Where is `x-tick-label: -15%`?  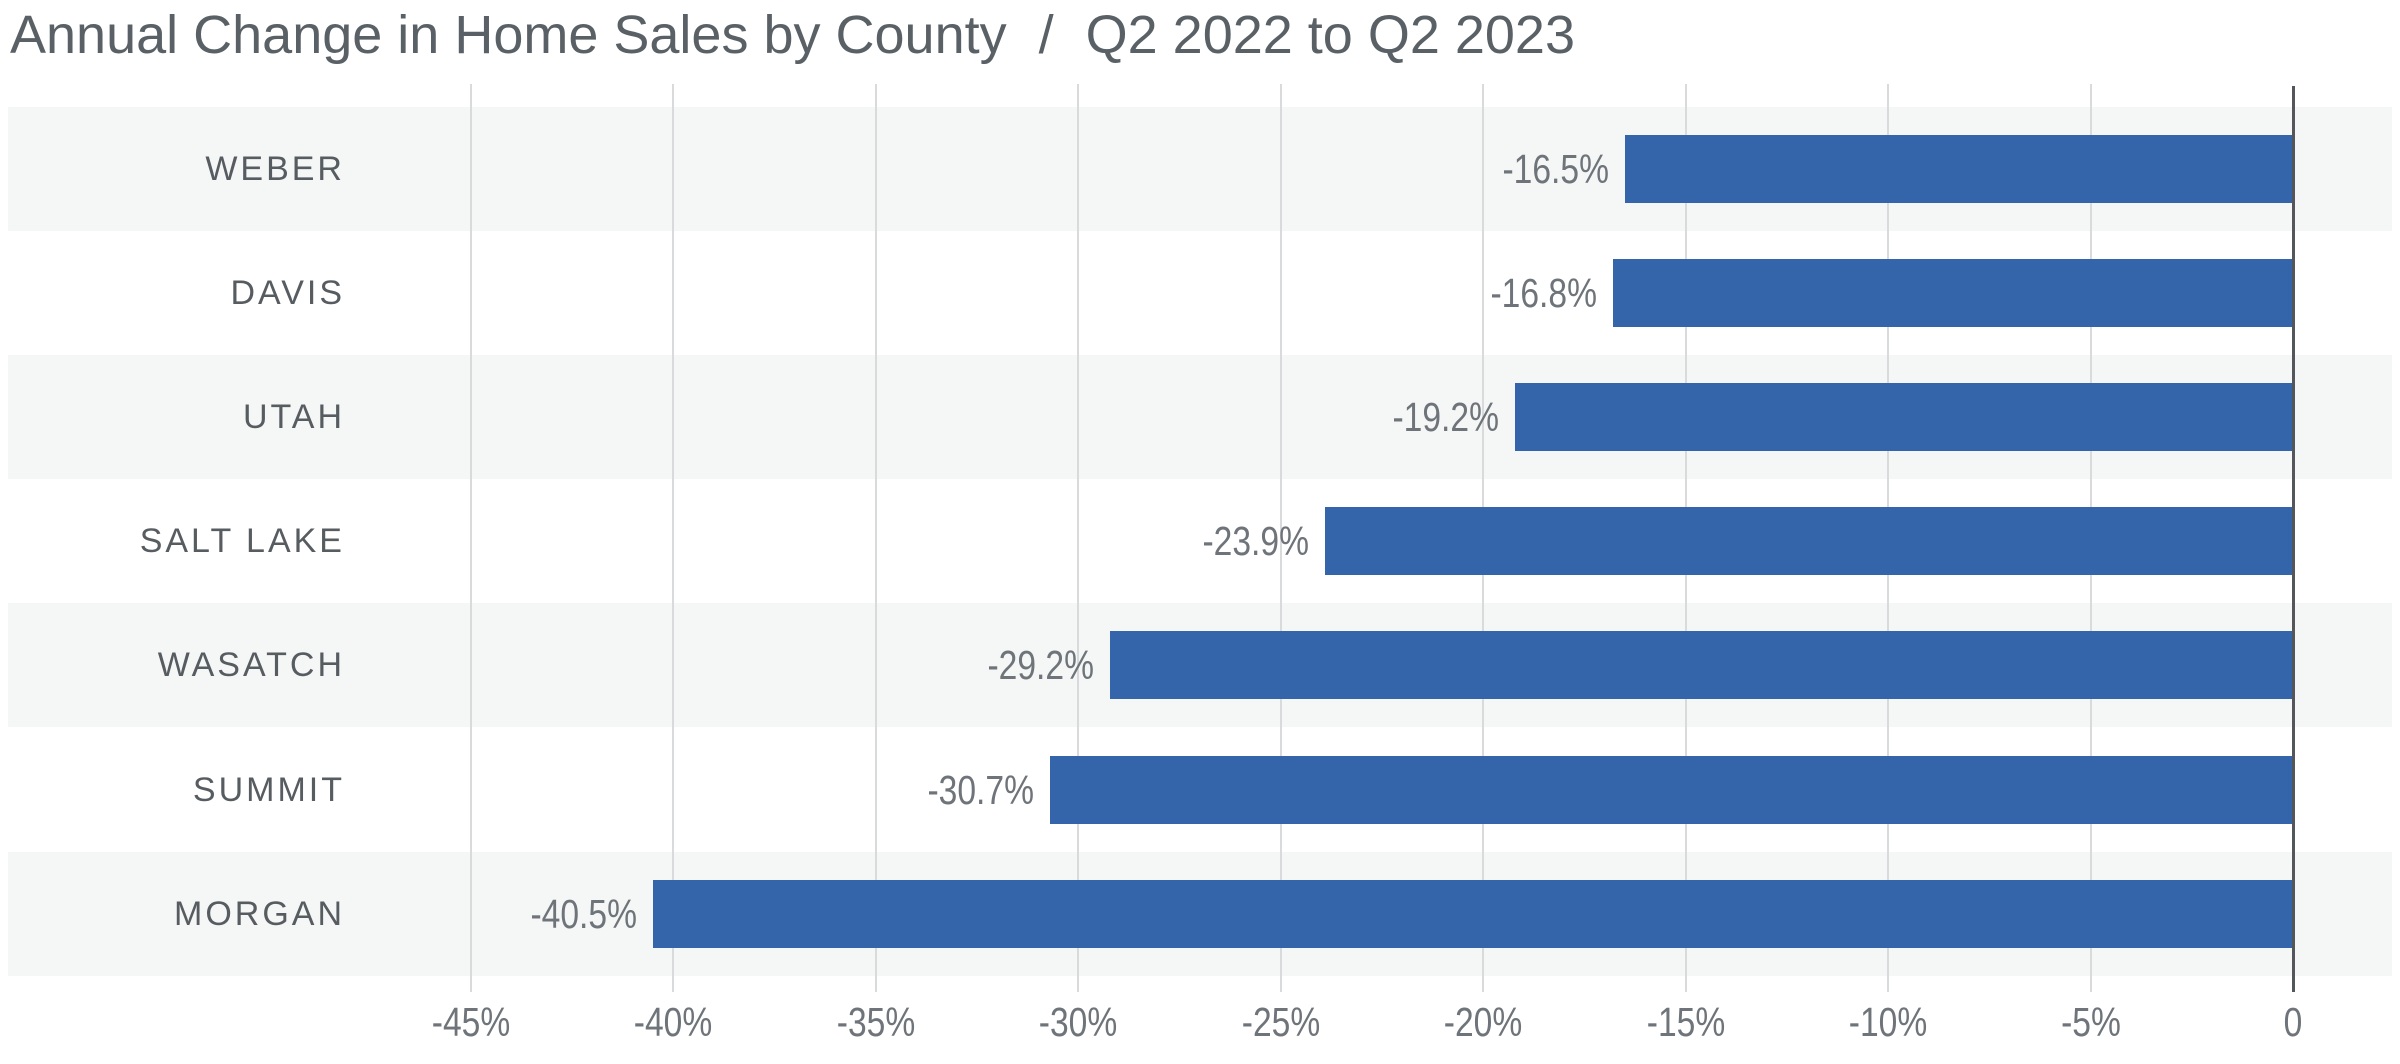 x-tick-label: -15% is located at coordinates (1685, 1022).